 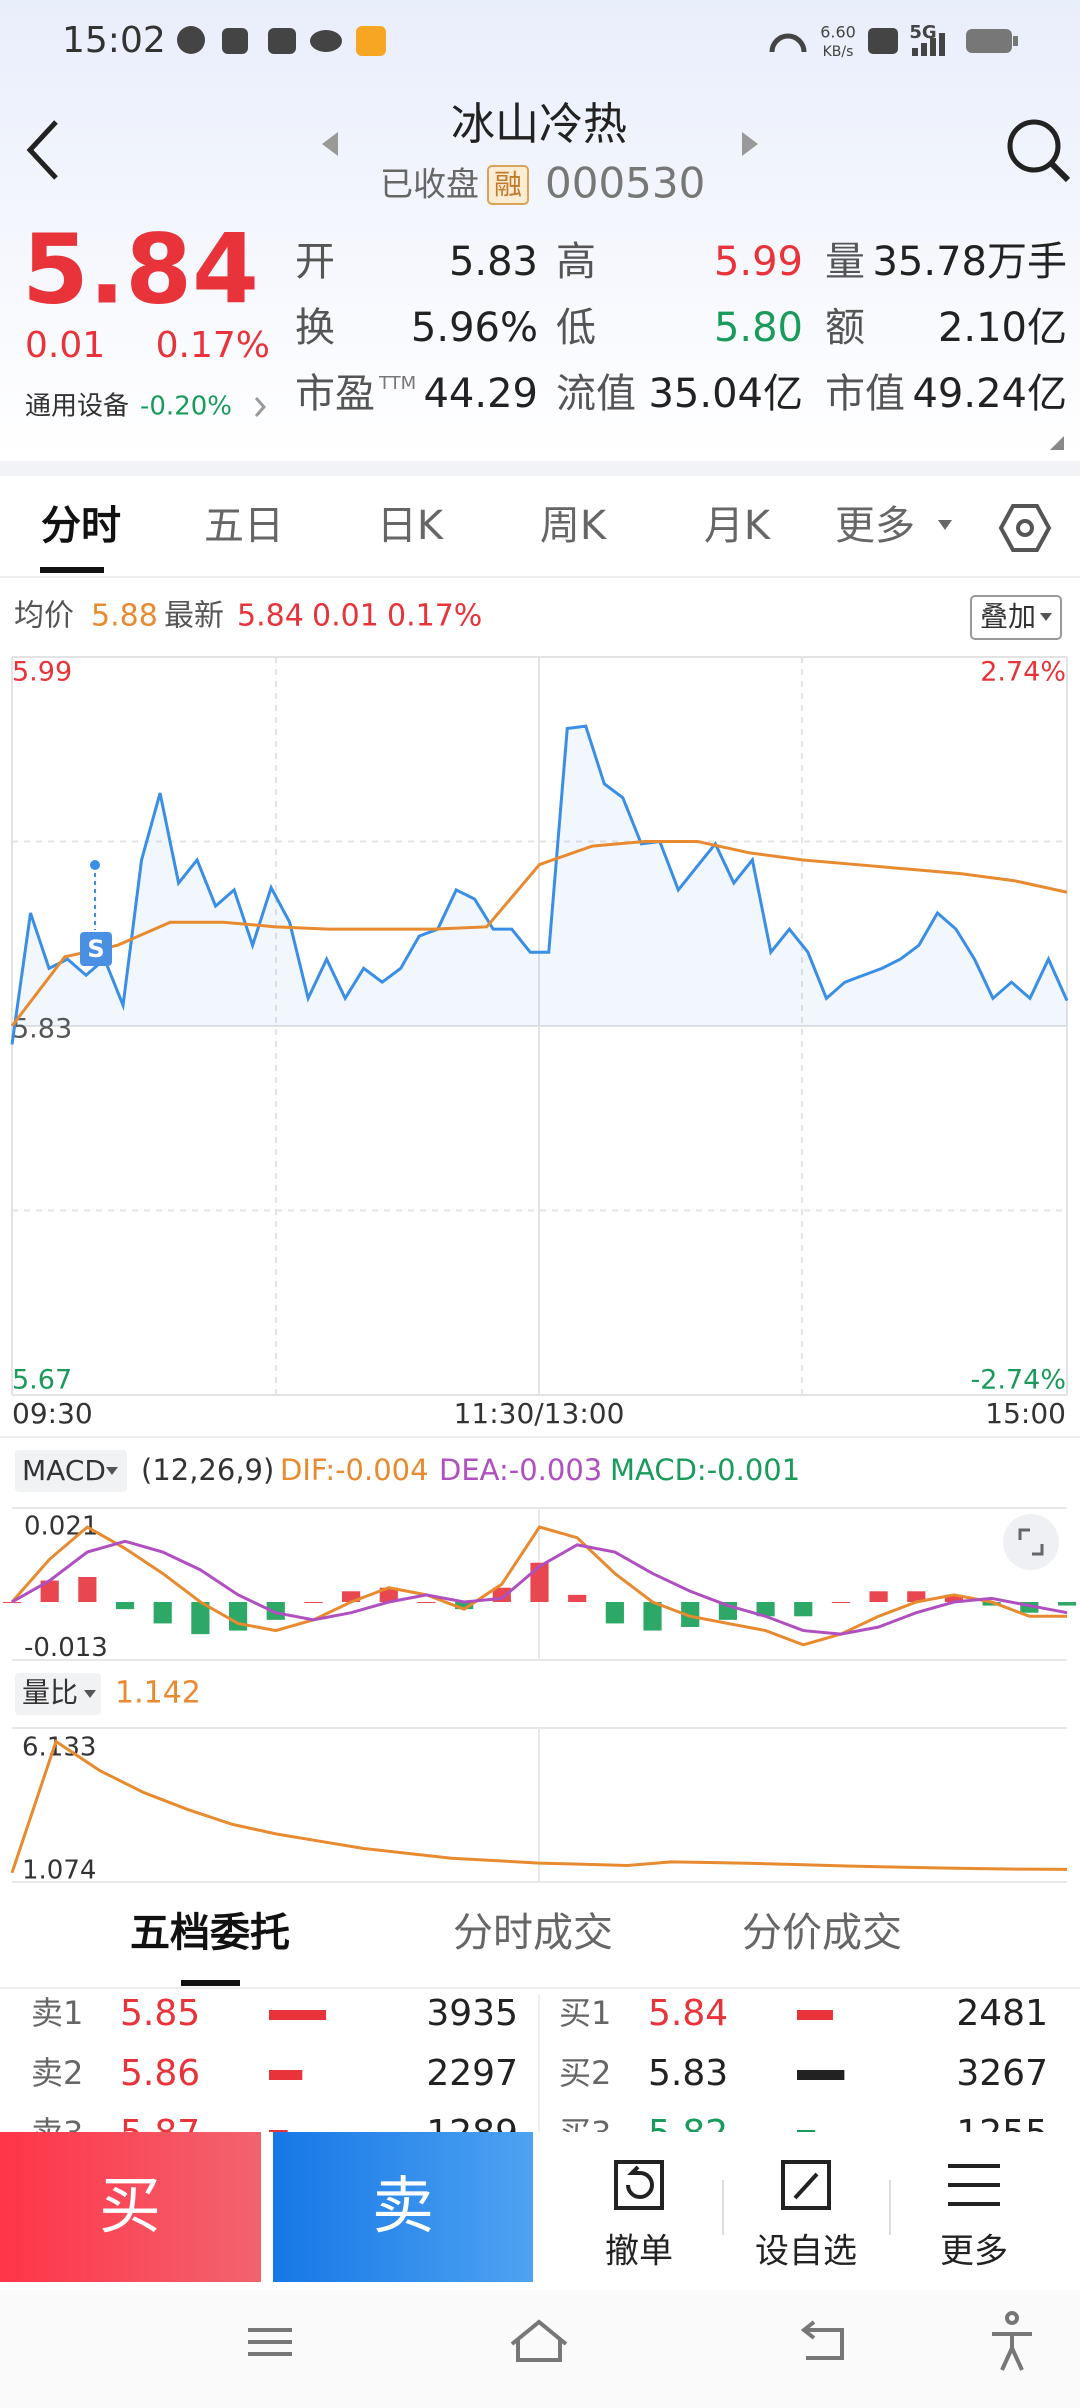 What do you see at coordinates (411, 526) in the screenshot?
I see `period-tab: 日K` at bounding box center [411, 526].